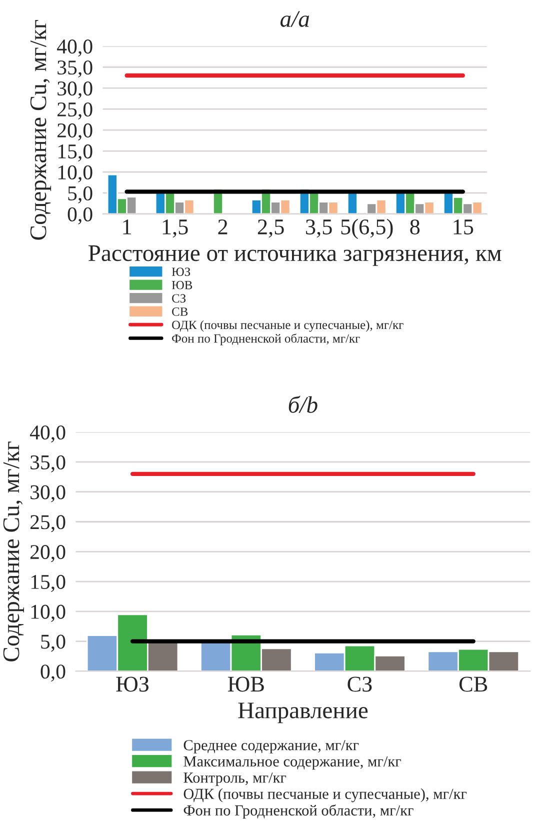 This screenshot has height=839, width=541. Describe the element at coordinates (180, 311) in the screenshot. I see `legend-label: СВ` at that location.